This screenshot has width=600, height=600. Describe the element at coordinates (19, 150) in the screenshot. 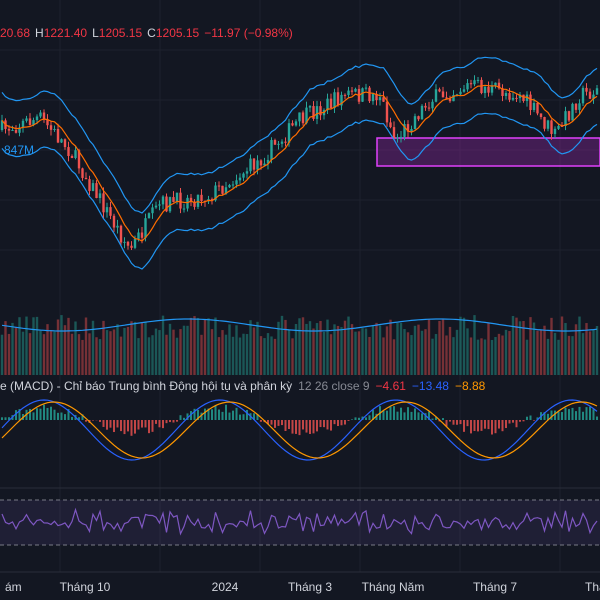

I see `volume-label: 847M` at that location.